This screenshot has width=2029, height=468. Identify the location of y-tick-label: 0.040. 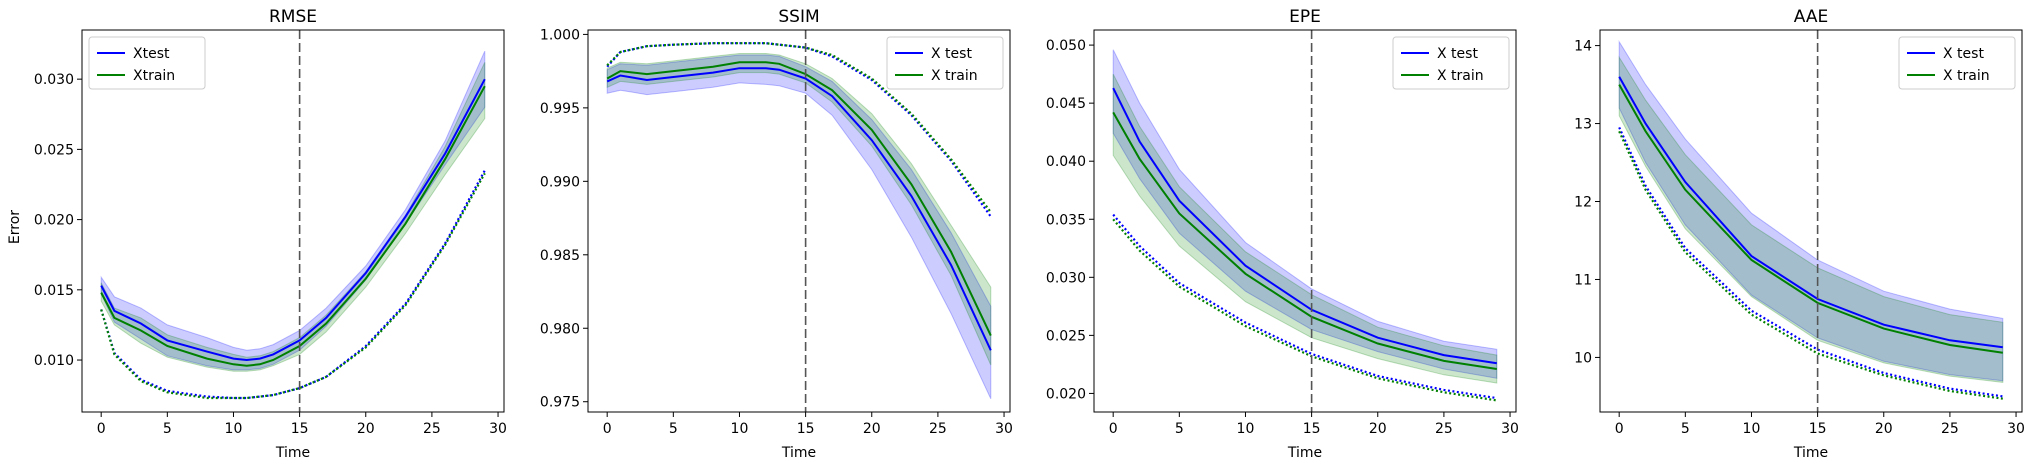
(1066, 162).